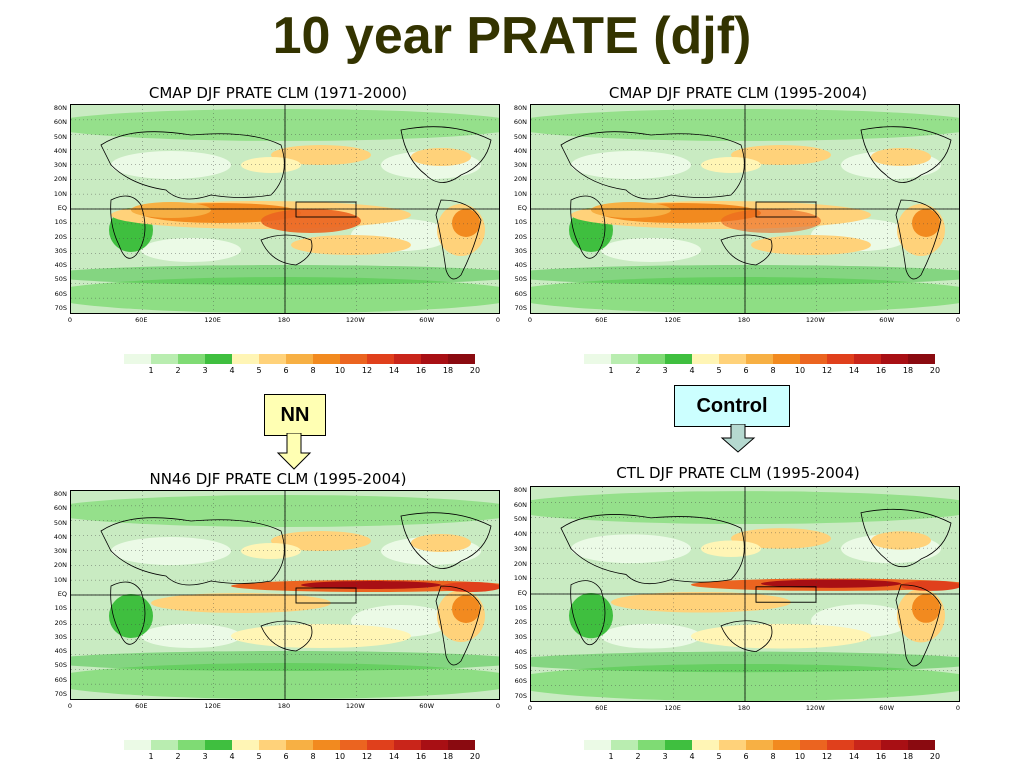  Describe the element at coordinates (520, 265) in the screenshot. I see `latitude-tick: 40S` at that location.